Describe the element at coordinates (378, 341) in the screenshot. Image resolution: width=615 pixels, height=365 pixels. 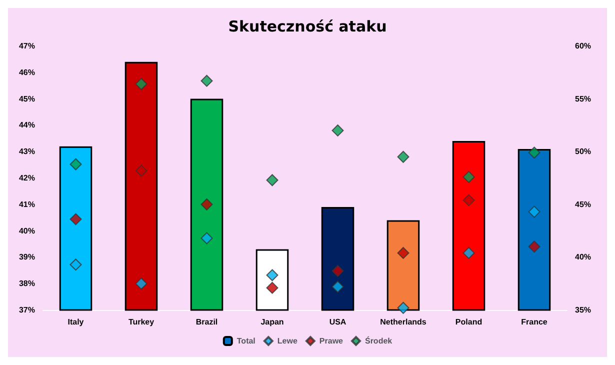
I see `legend-label: Środek` at that location.